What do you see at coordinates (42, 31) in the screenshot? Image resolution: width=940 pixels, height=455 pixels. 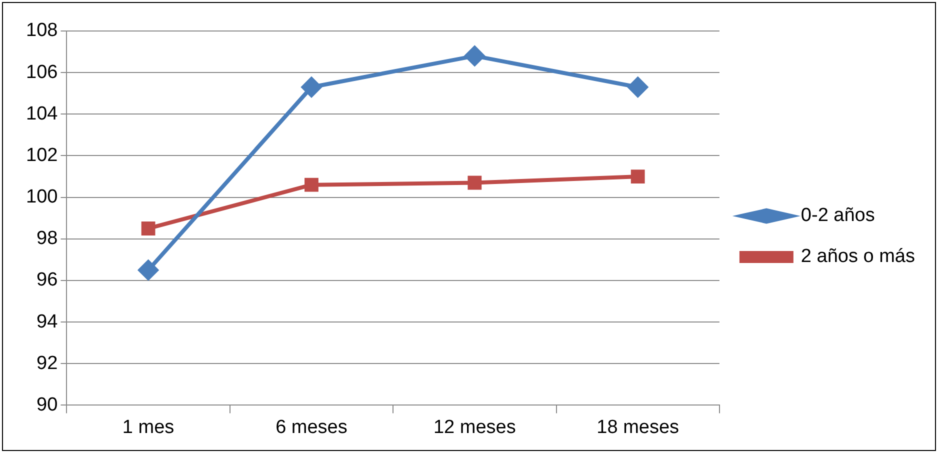 I see `y-tick-label: 108` at bounding box center [42, 31].